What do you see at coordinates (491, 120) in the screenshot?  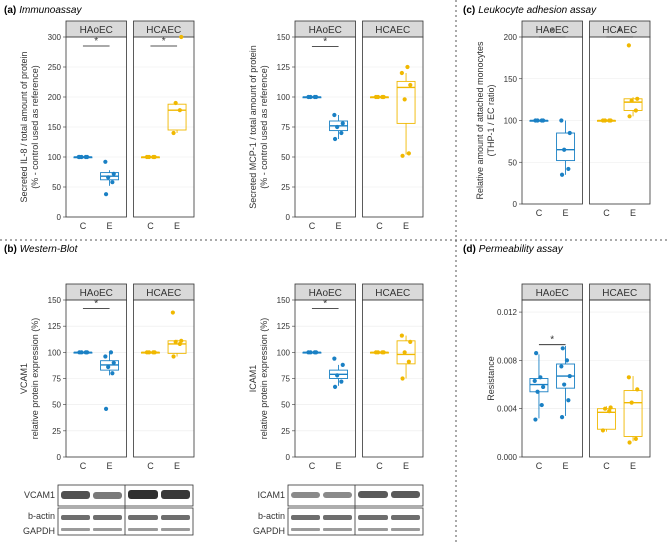 I see `y-axis-title: (THP-1 / EC ratio)` at bounding box center [491, 120].